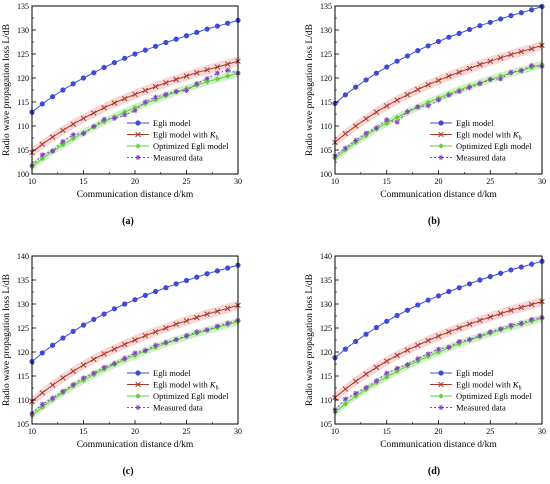 The image size is (550, 484). I want to click on legend-label-egli_kh: Egli model with Kh, so click(186, 136).